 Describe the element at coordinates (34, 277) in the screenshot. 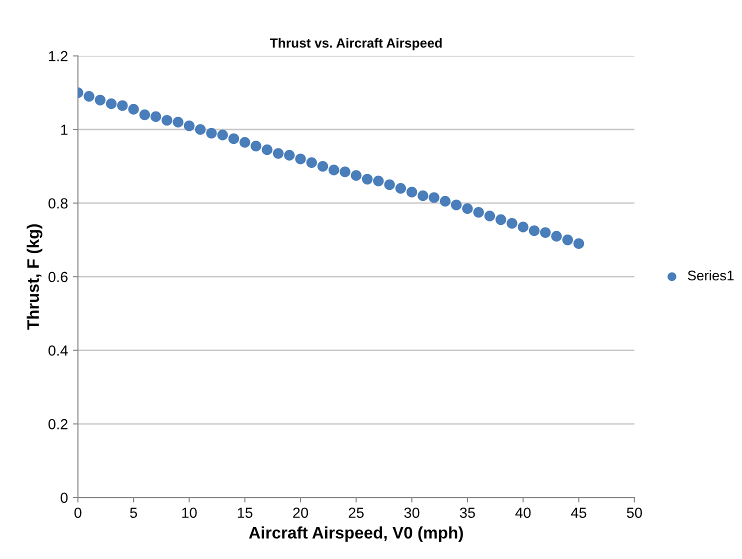

I see `y-axis-title: Thrust, F (kg)` at that location.